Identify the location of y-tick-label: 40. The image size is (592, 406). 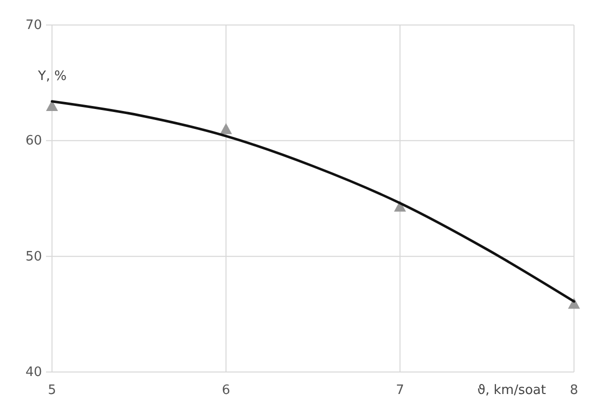
(33, 372).